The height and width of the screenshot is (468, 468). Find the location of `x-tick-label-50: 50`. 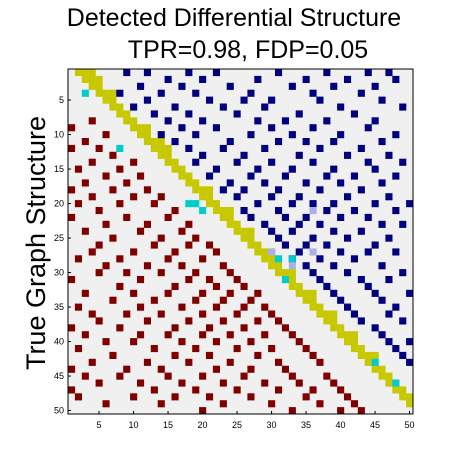

x-tick-label-50: 50 is located at coordinates (410, 425).